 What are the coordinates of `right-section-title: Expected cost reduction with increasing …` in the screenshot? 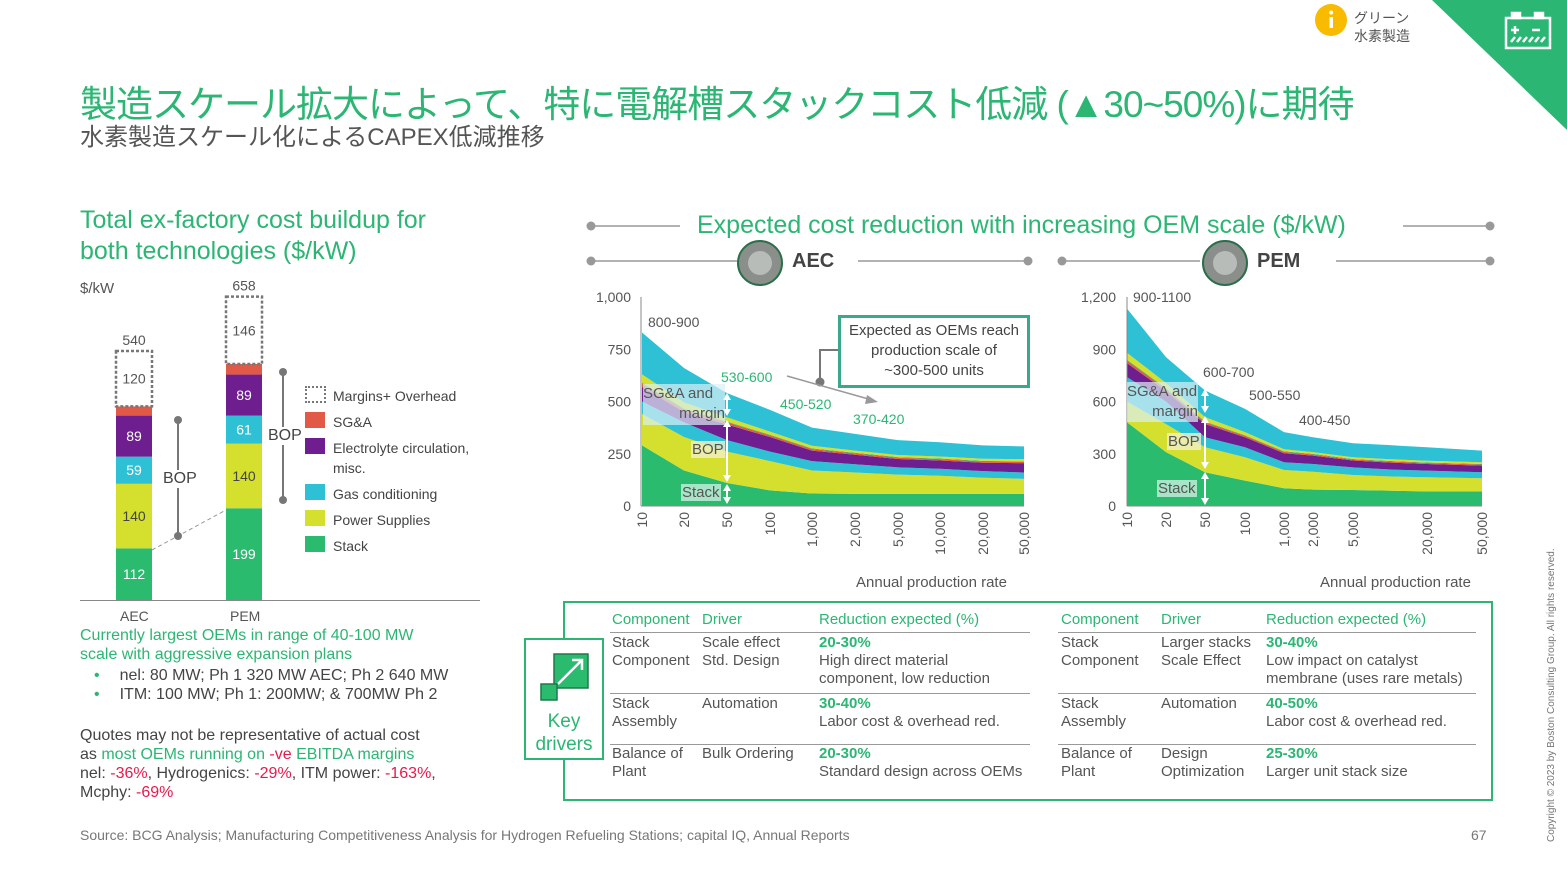 It's located at (1021, 225).